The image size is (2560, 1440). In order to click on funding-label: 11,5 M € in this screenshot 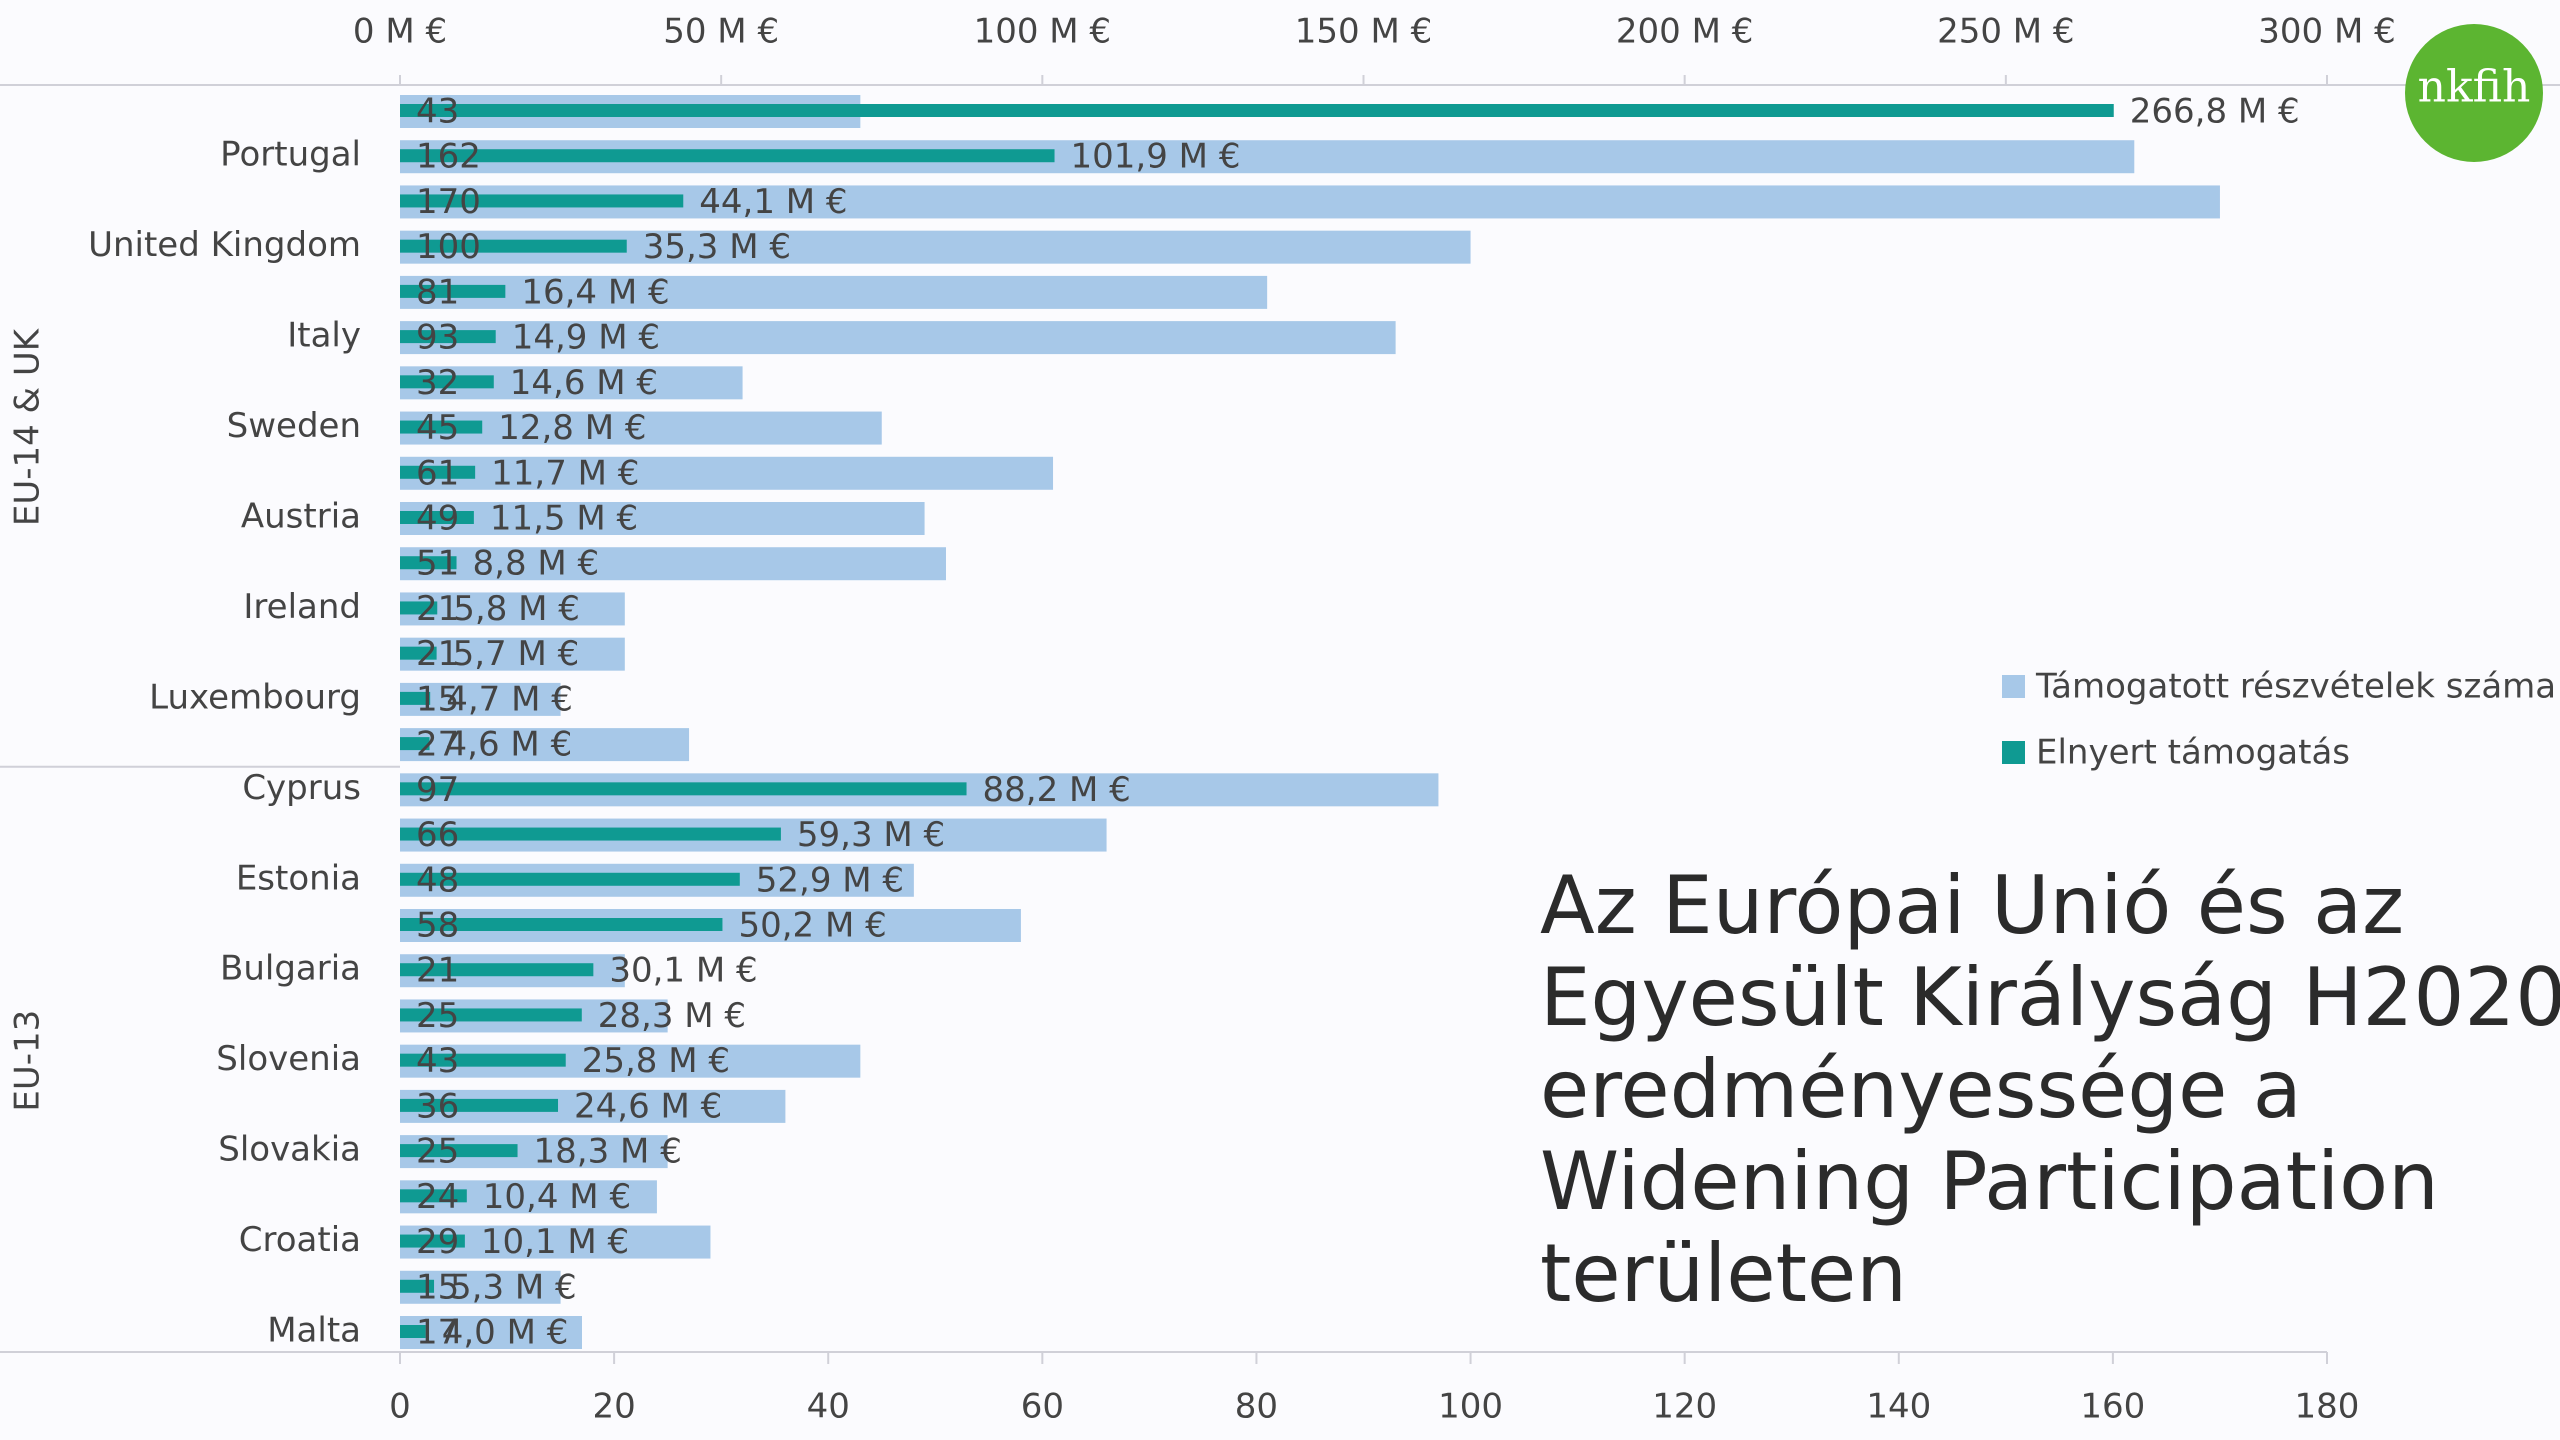, I will do `click(564, 519)`.